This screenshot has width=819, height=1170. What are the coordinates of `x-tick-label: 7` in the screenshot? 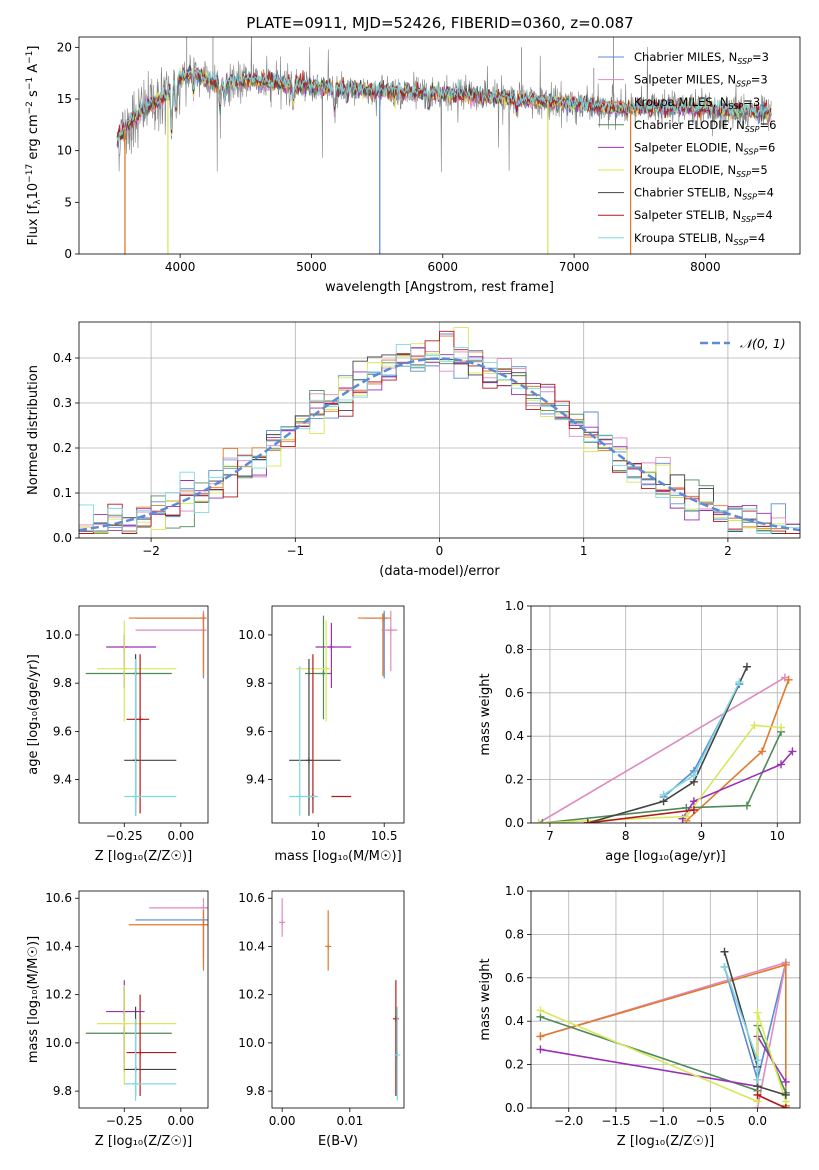 It's located at (550, 836).